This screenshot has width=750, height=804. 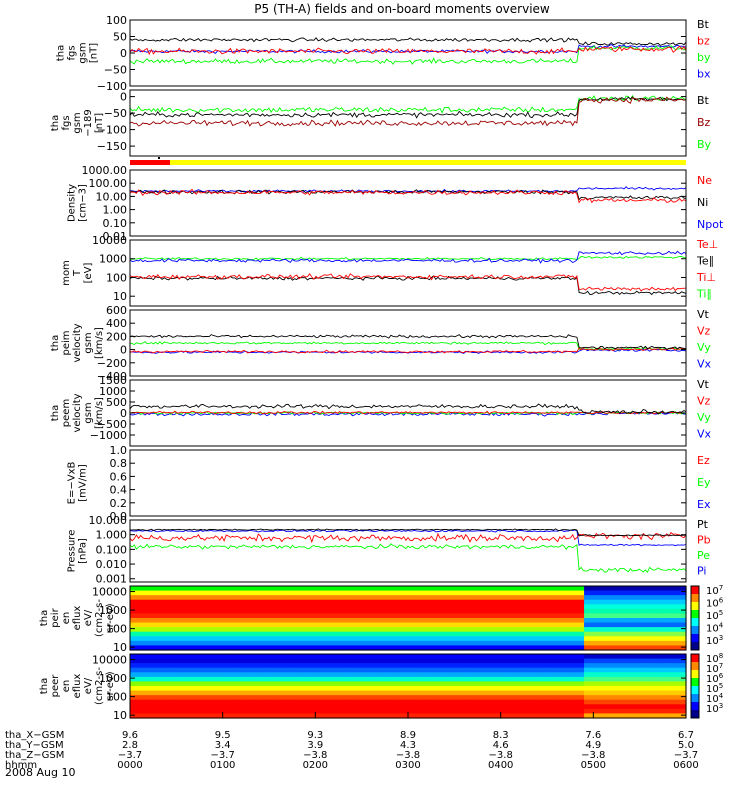 What do you see at coordinates (116, 629) in the screenshot?
I see `y-tick-label: 100` at bounding box center [116, 629].